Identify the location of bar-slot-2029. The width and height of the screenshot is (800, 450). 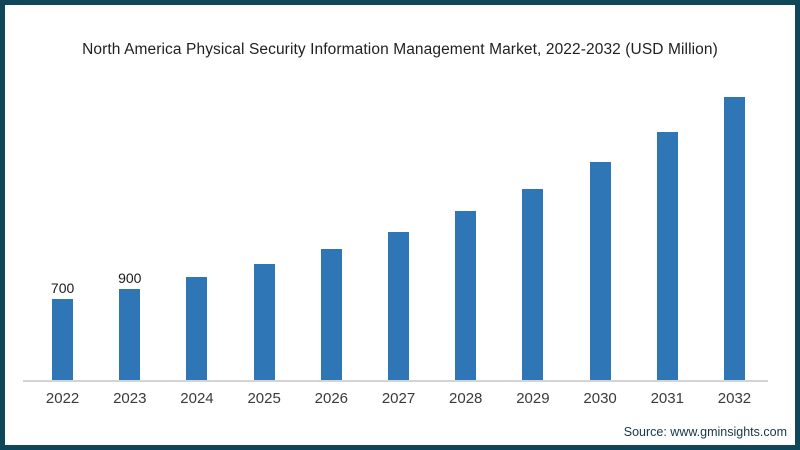
(532, 192).